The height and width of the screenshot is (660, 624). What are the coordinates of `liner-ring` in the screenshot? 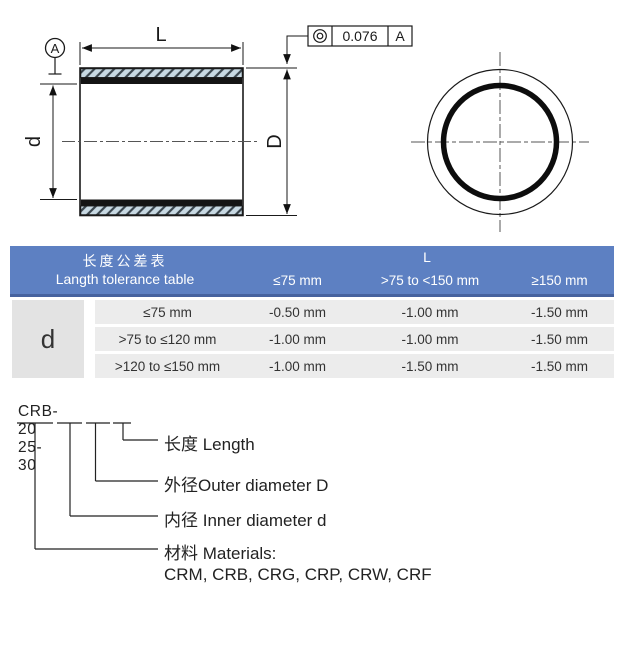 It's located at (500, 142).